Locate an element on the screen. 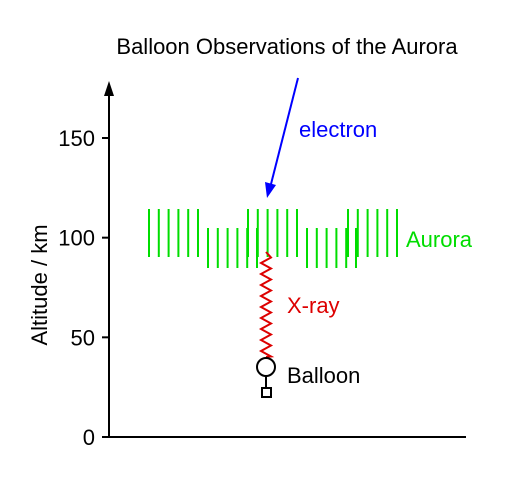  y-axis-arrowhead is located at coordinates (109, 88).